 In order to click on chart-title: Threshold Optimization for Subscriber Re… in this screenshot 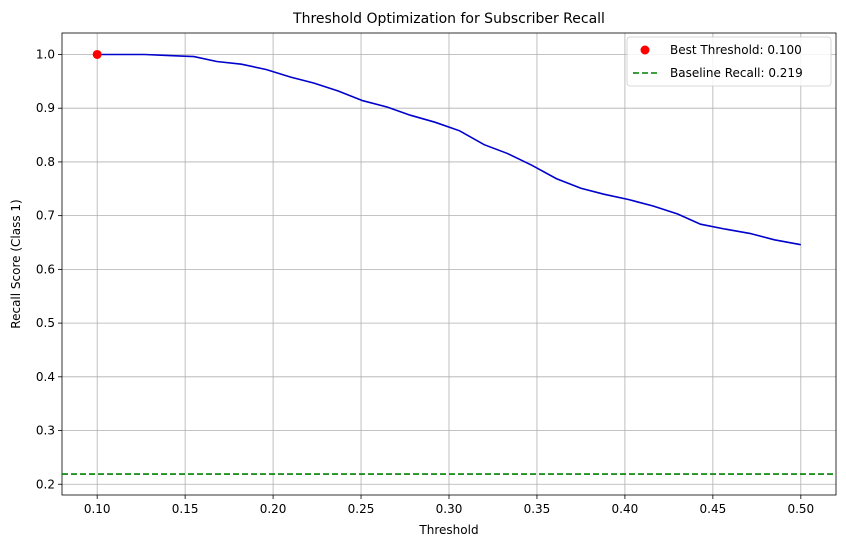, I will do `click(448, 19)`.